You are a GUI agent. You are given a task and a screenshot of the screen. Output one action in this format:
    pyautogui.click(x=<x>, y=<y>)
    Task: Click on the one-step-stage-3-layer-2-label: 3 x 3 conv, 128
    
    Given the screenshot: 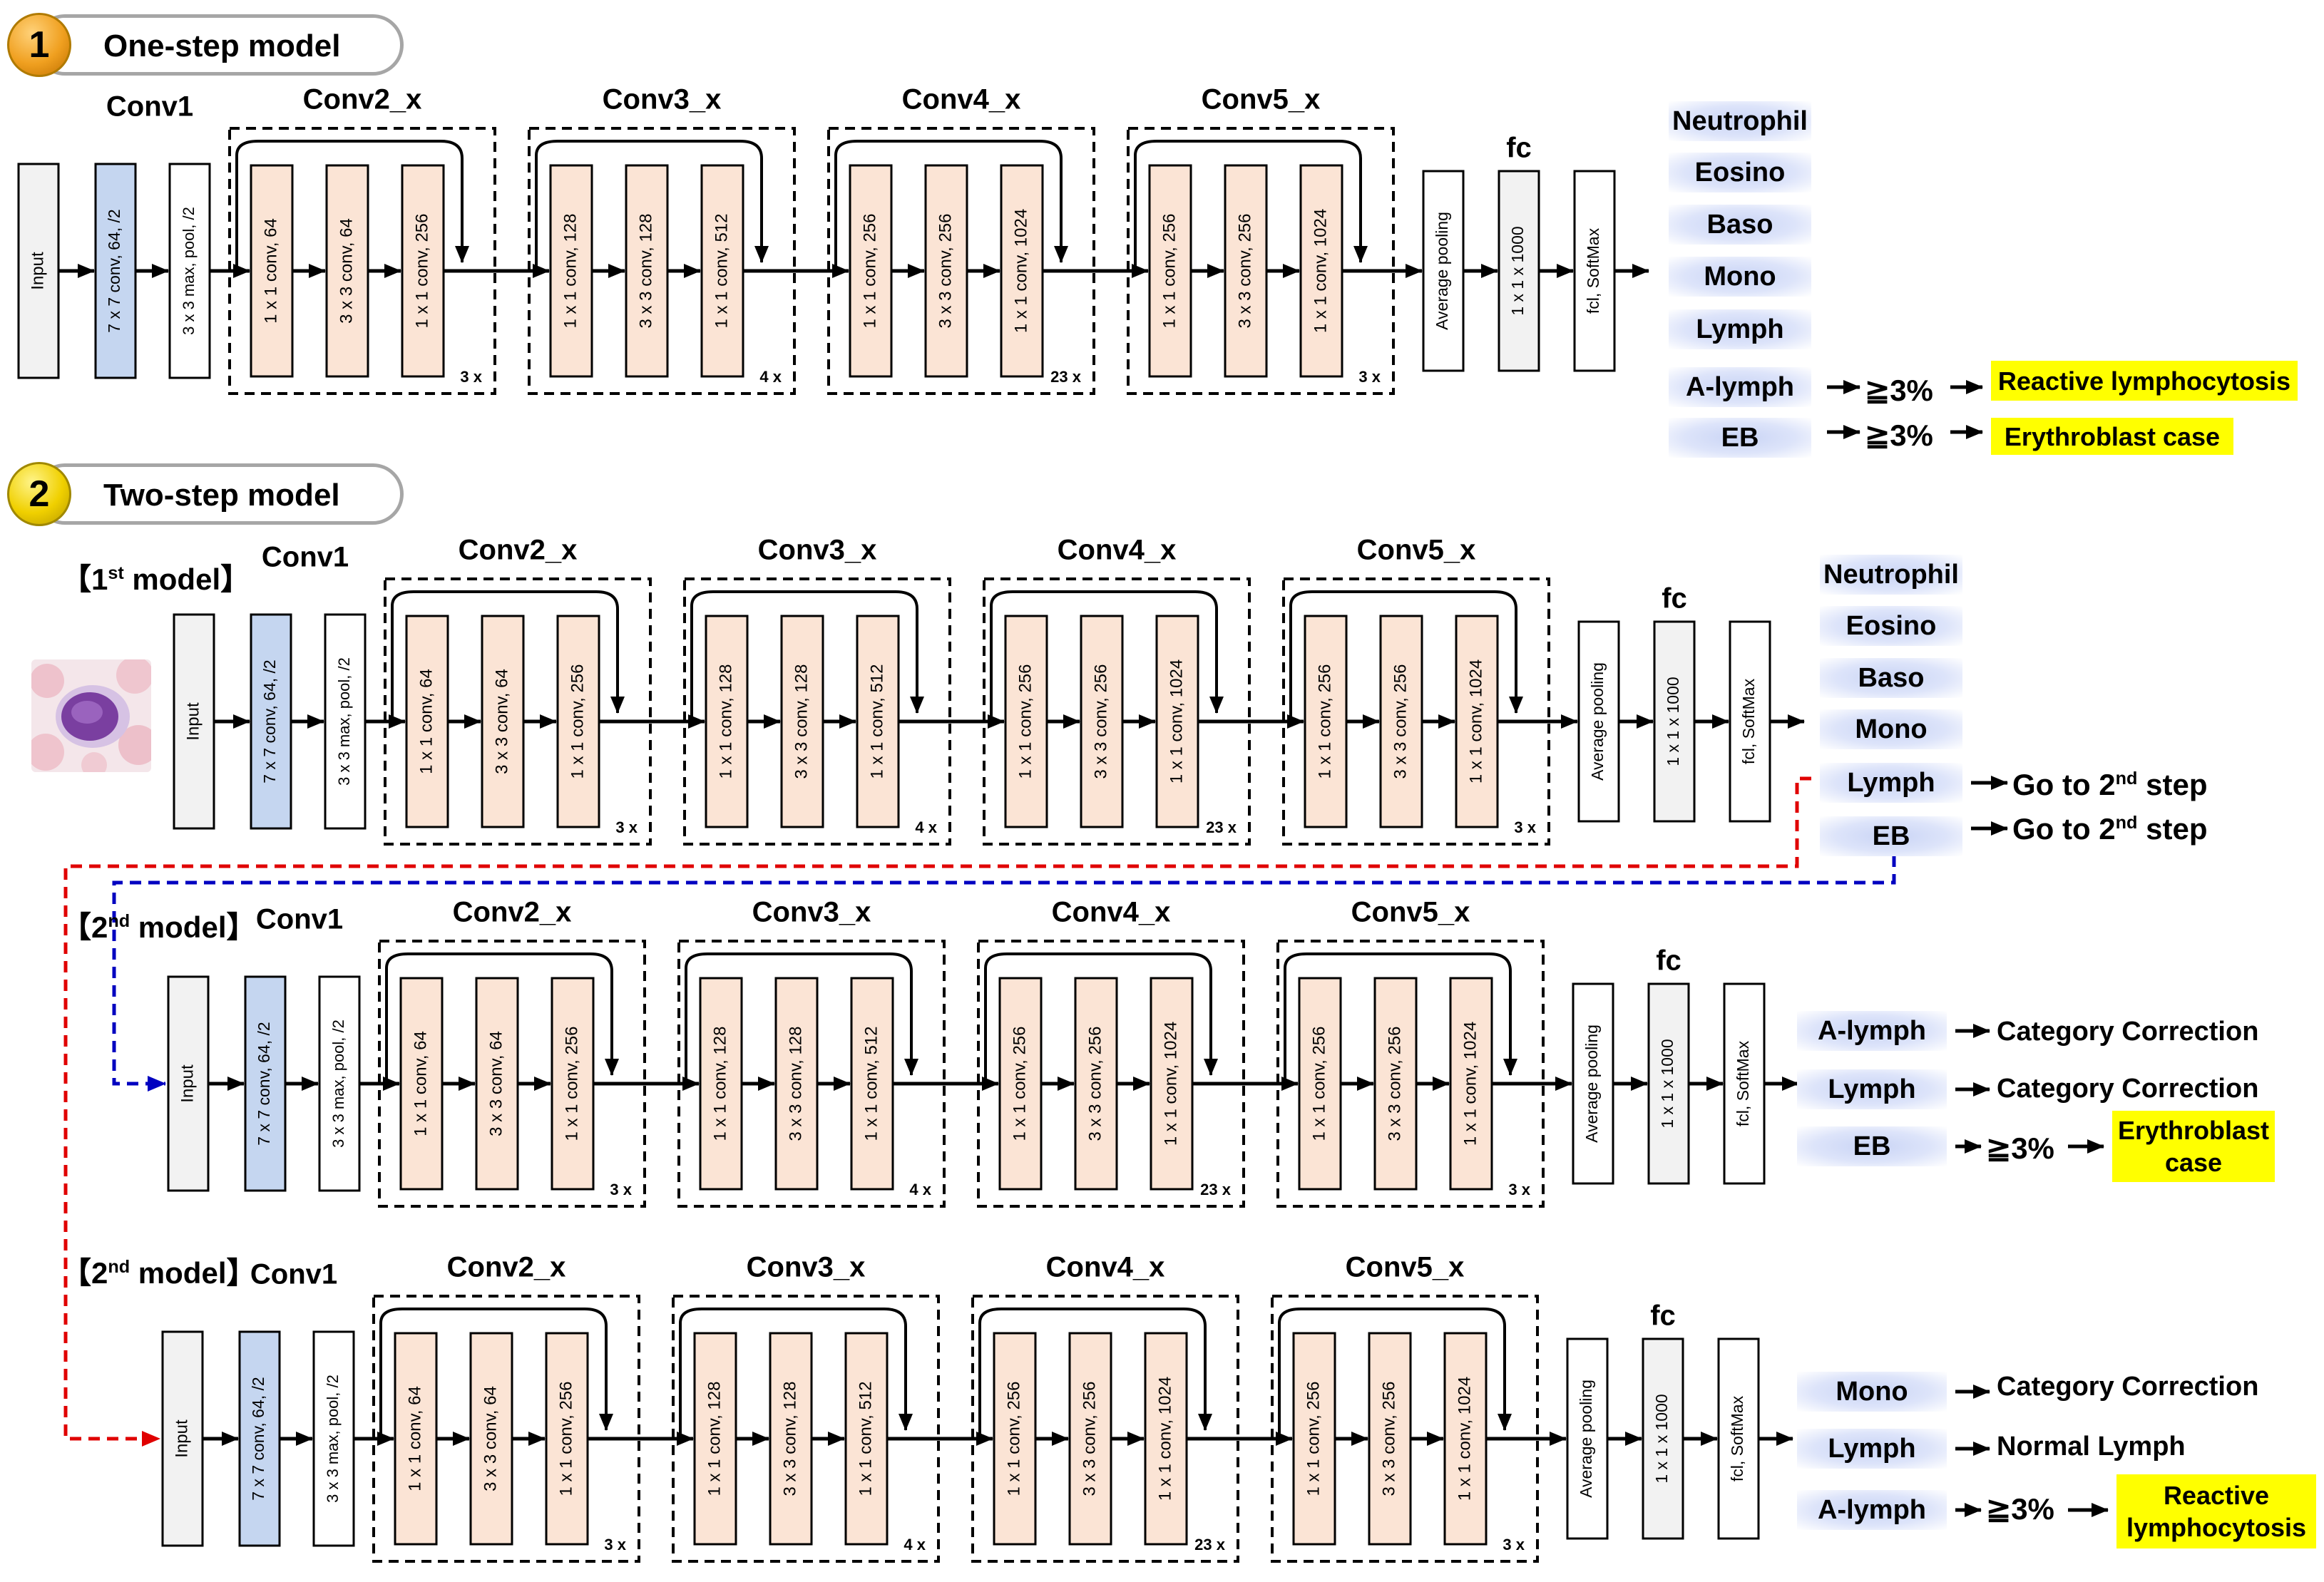 What is the action you would take?
    pyautogui.click(x=645, y=271)
    